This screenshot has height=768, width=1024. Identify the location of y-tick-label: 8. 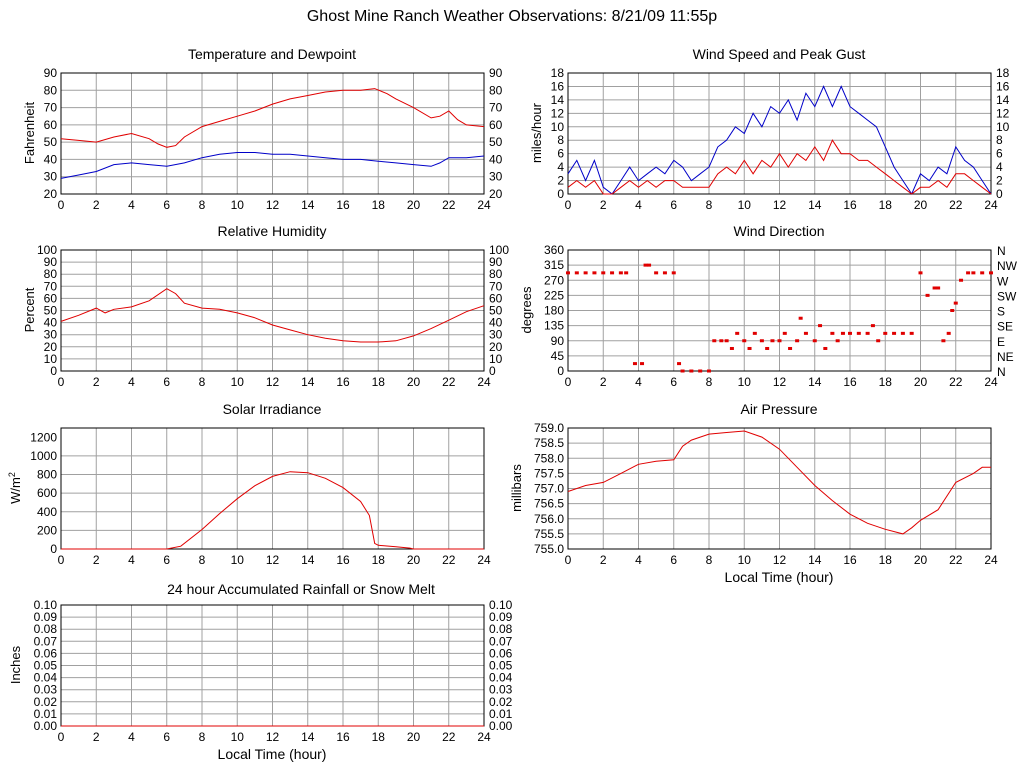
(560, 140).